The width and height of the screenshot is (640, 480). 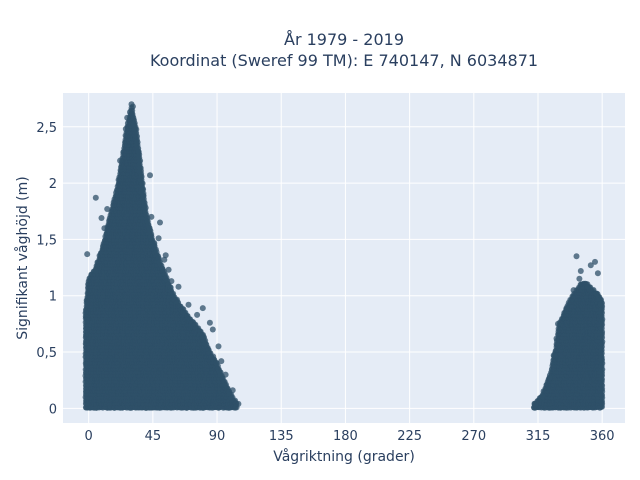 I want to click on chart-title-line1: År 1979 - 2019, so click(x=344, y=39).